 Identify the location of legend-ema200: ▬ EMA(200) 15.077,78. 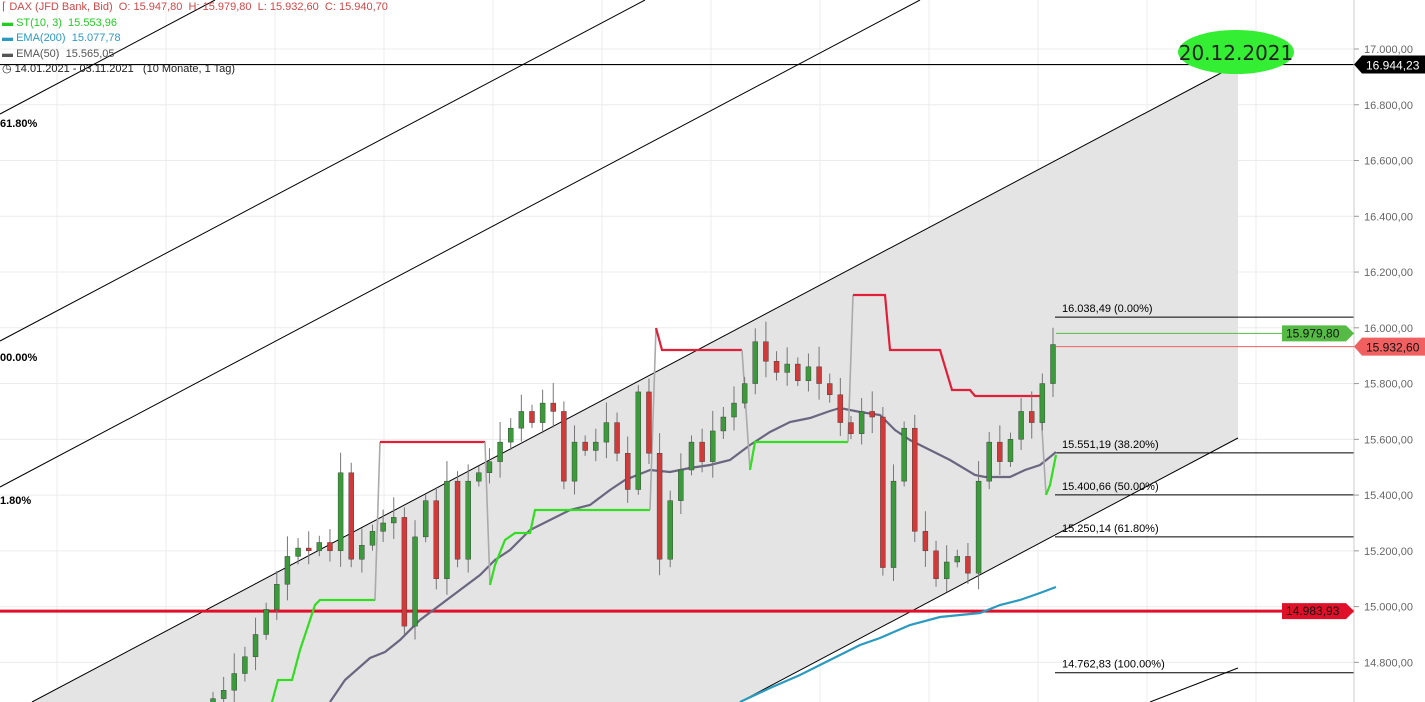
(195, 39).